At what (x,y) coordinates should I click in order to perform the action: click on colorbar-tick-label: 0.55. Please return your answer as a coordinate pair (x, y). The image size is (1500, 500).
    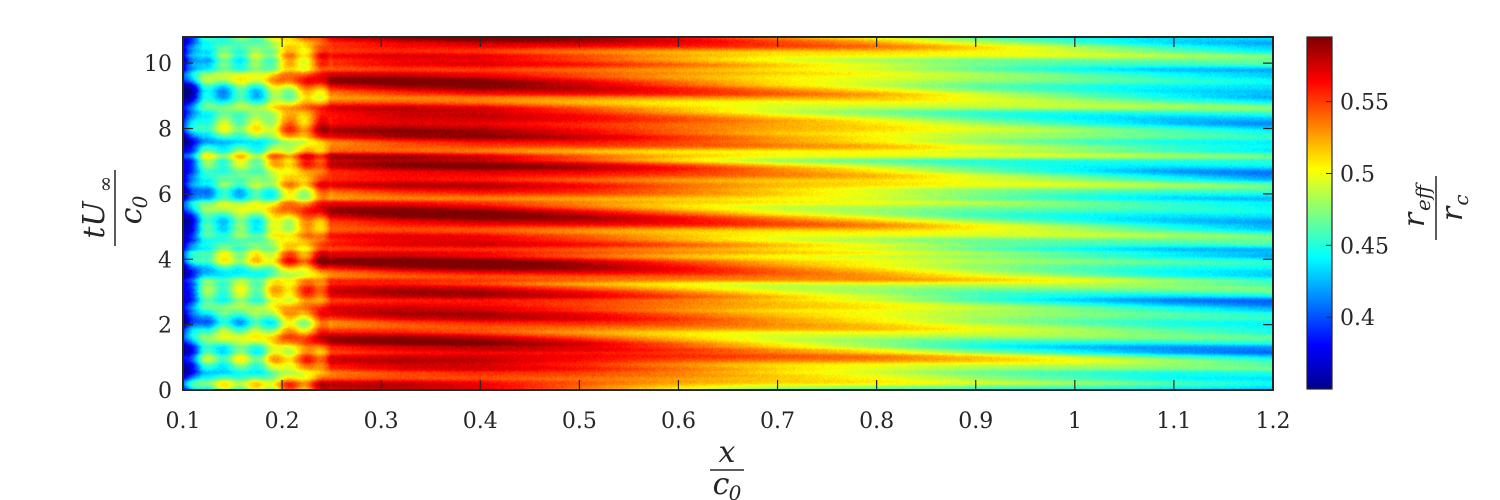
    Looking at the image, I should click on (1364, 103).